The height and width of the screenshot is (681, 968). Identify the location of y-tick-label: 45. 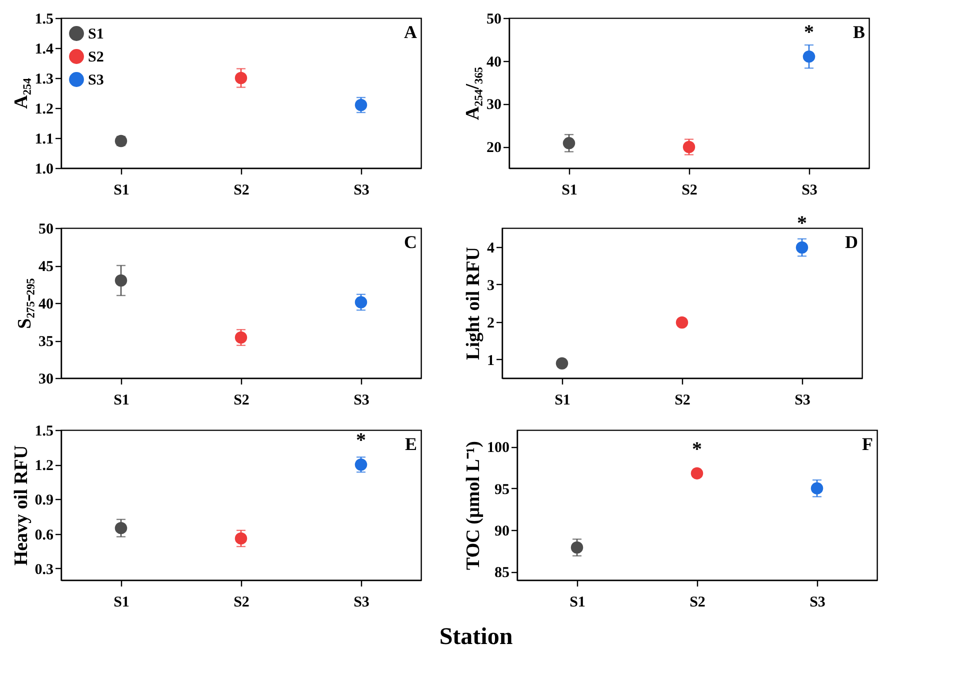
(46, 267).